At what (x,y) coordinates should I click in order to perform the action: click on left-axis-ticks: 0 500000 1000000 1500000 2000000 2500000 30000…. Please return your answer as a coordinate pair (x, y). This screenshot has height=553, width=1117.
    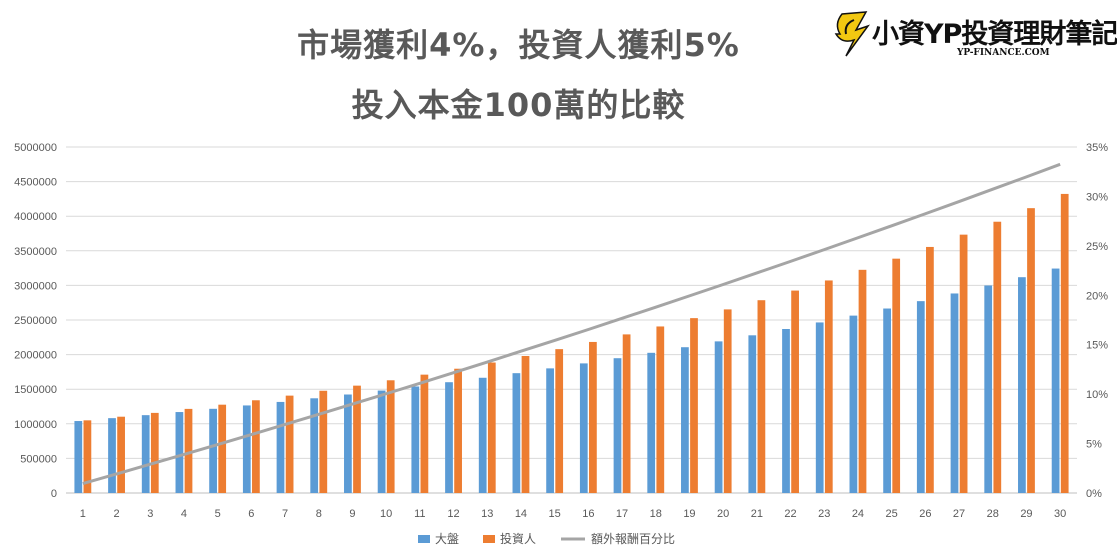
    Looking at the image, I should click on (35, 321).